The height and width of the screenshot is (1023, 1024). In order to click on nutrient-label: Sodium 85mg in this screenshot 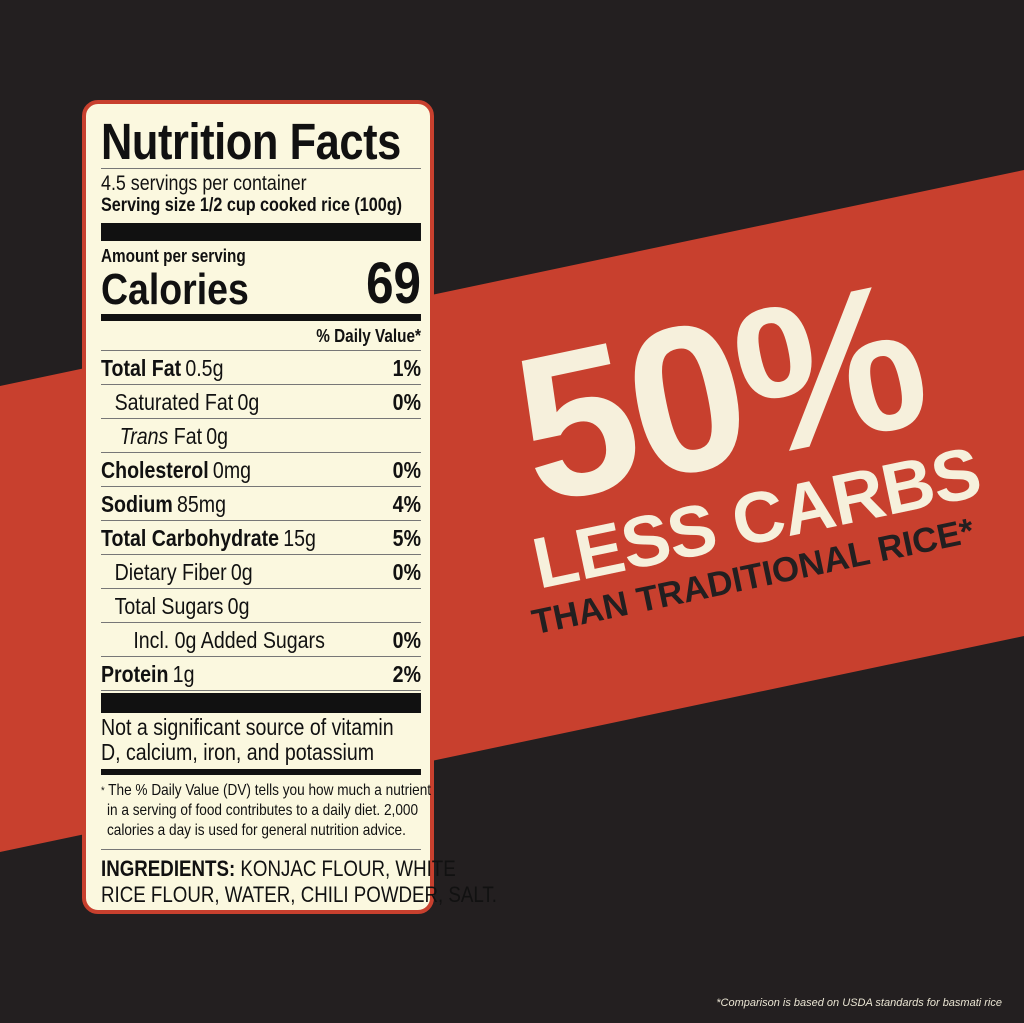, I will do `click(163, 504)`.